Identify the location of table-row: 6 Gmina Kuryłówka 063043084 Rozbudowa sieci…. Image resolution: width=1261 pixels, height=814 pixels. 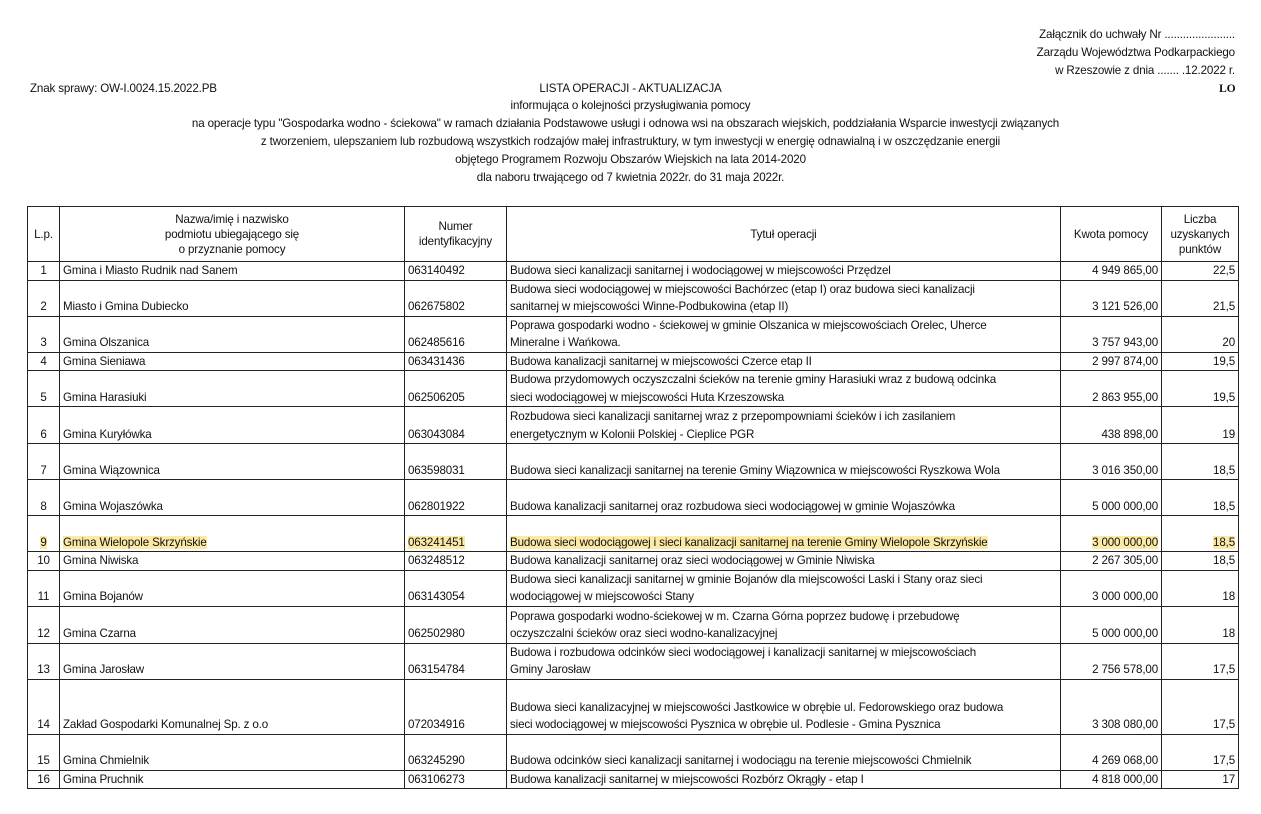
(633, 425).